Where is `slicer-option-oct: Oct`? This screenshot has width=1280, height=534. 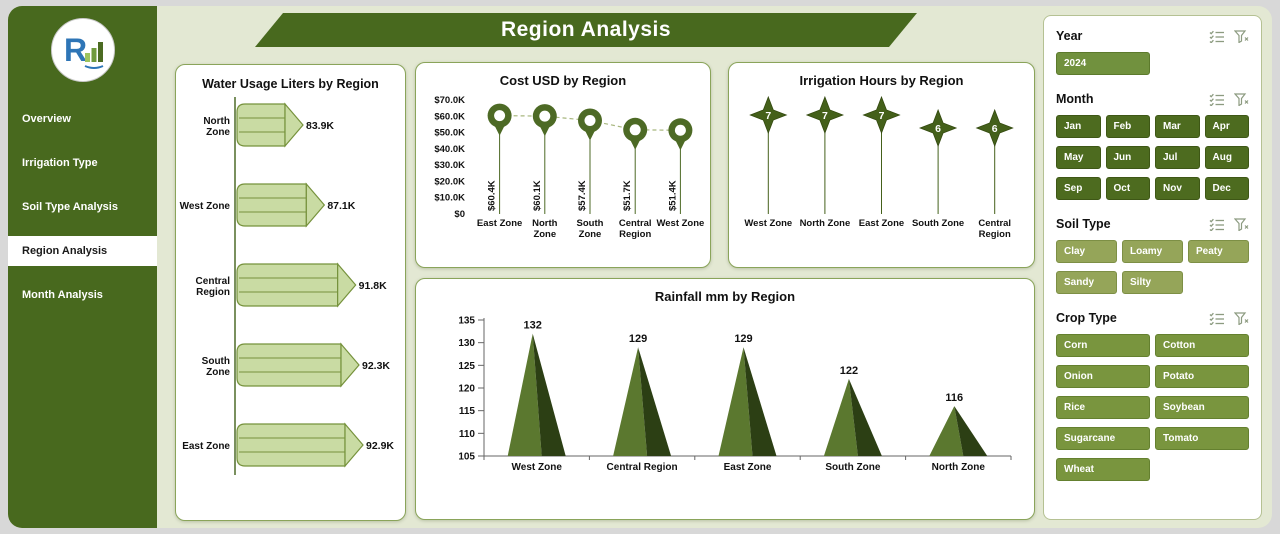
slicer-option-oct: Oct is located at coordinates (1127, 188).